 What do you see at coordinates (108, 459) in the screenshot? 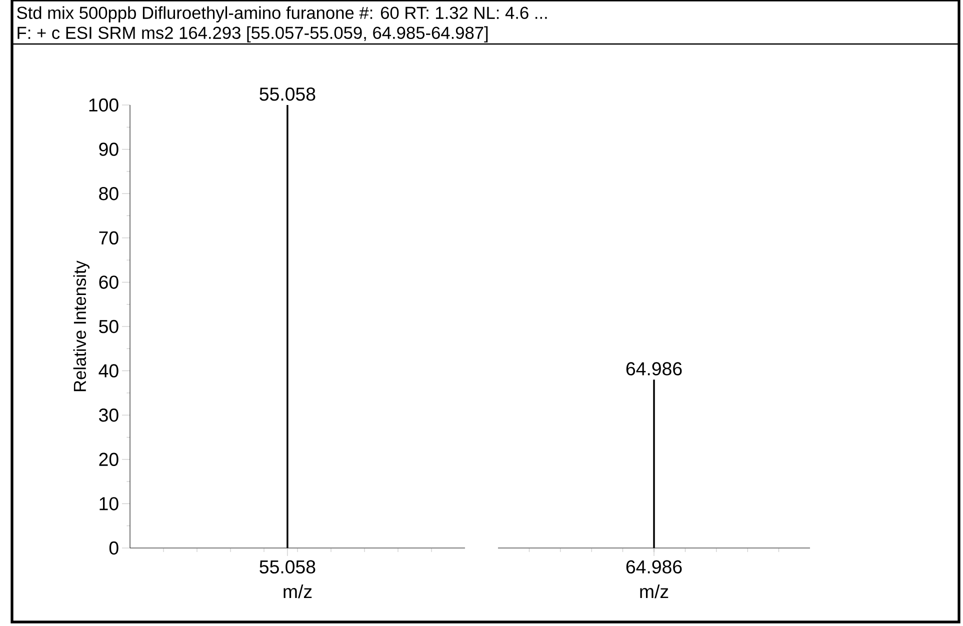
I see `y-tick-label: 20` at bounding box center [108, 459].